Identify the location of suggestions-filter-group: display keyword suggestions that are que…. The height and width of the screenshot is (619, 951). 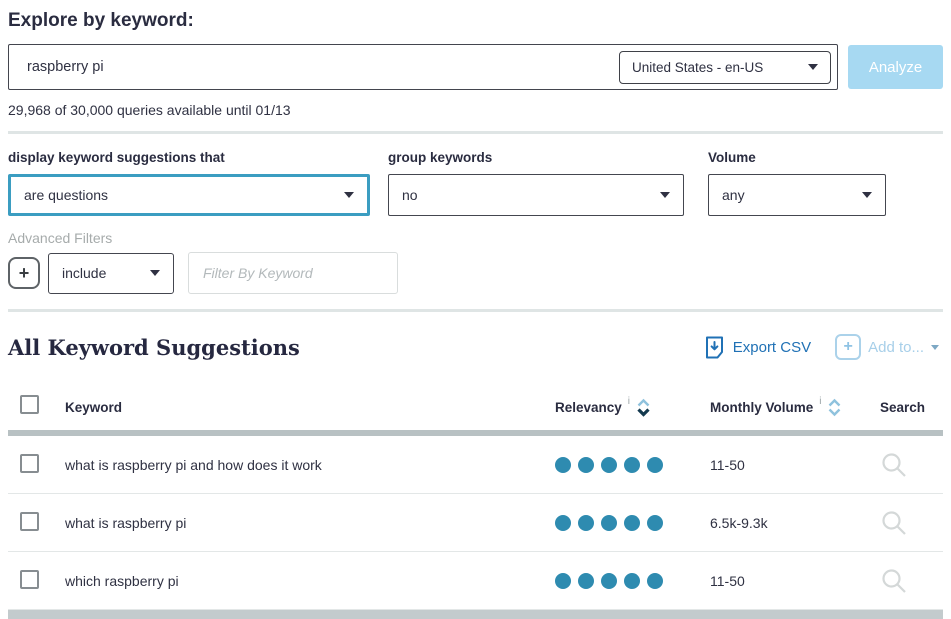
(189, 183).